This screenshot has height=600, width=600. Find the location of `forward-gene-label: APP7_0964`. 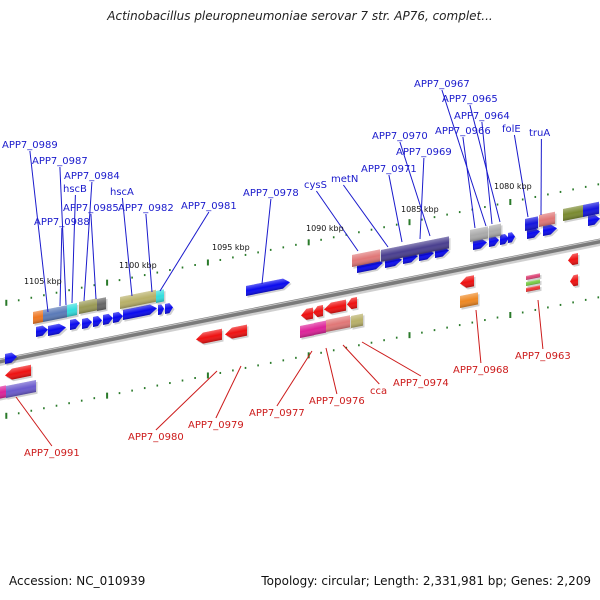

forward-gene-label: APP7_0964 is located at coordinates (482, 116).